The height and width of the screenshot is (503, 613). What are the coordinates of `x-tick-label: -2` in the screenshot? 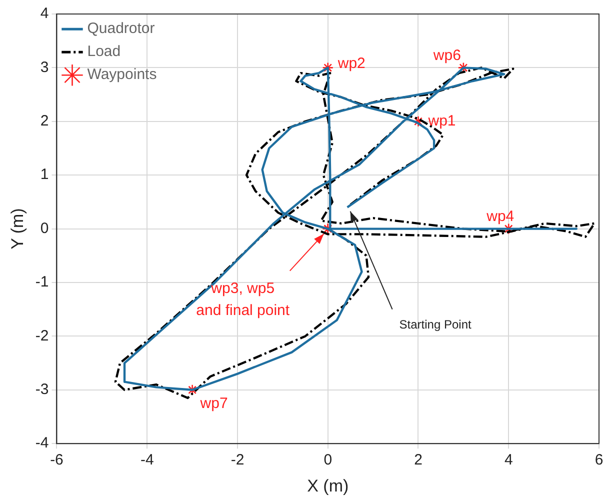 It's located at (237, 460).